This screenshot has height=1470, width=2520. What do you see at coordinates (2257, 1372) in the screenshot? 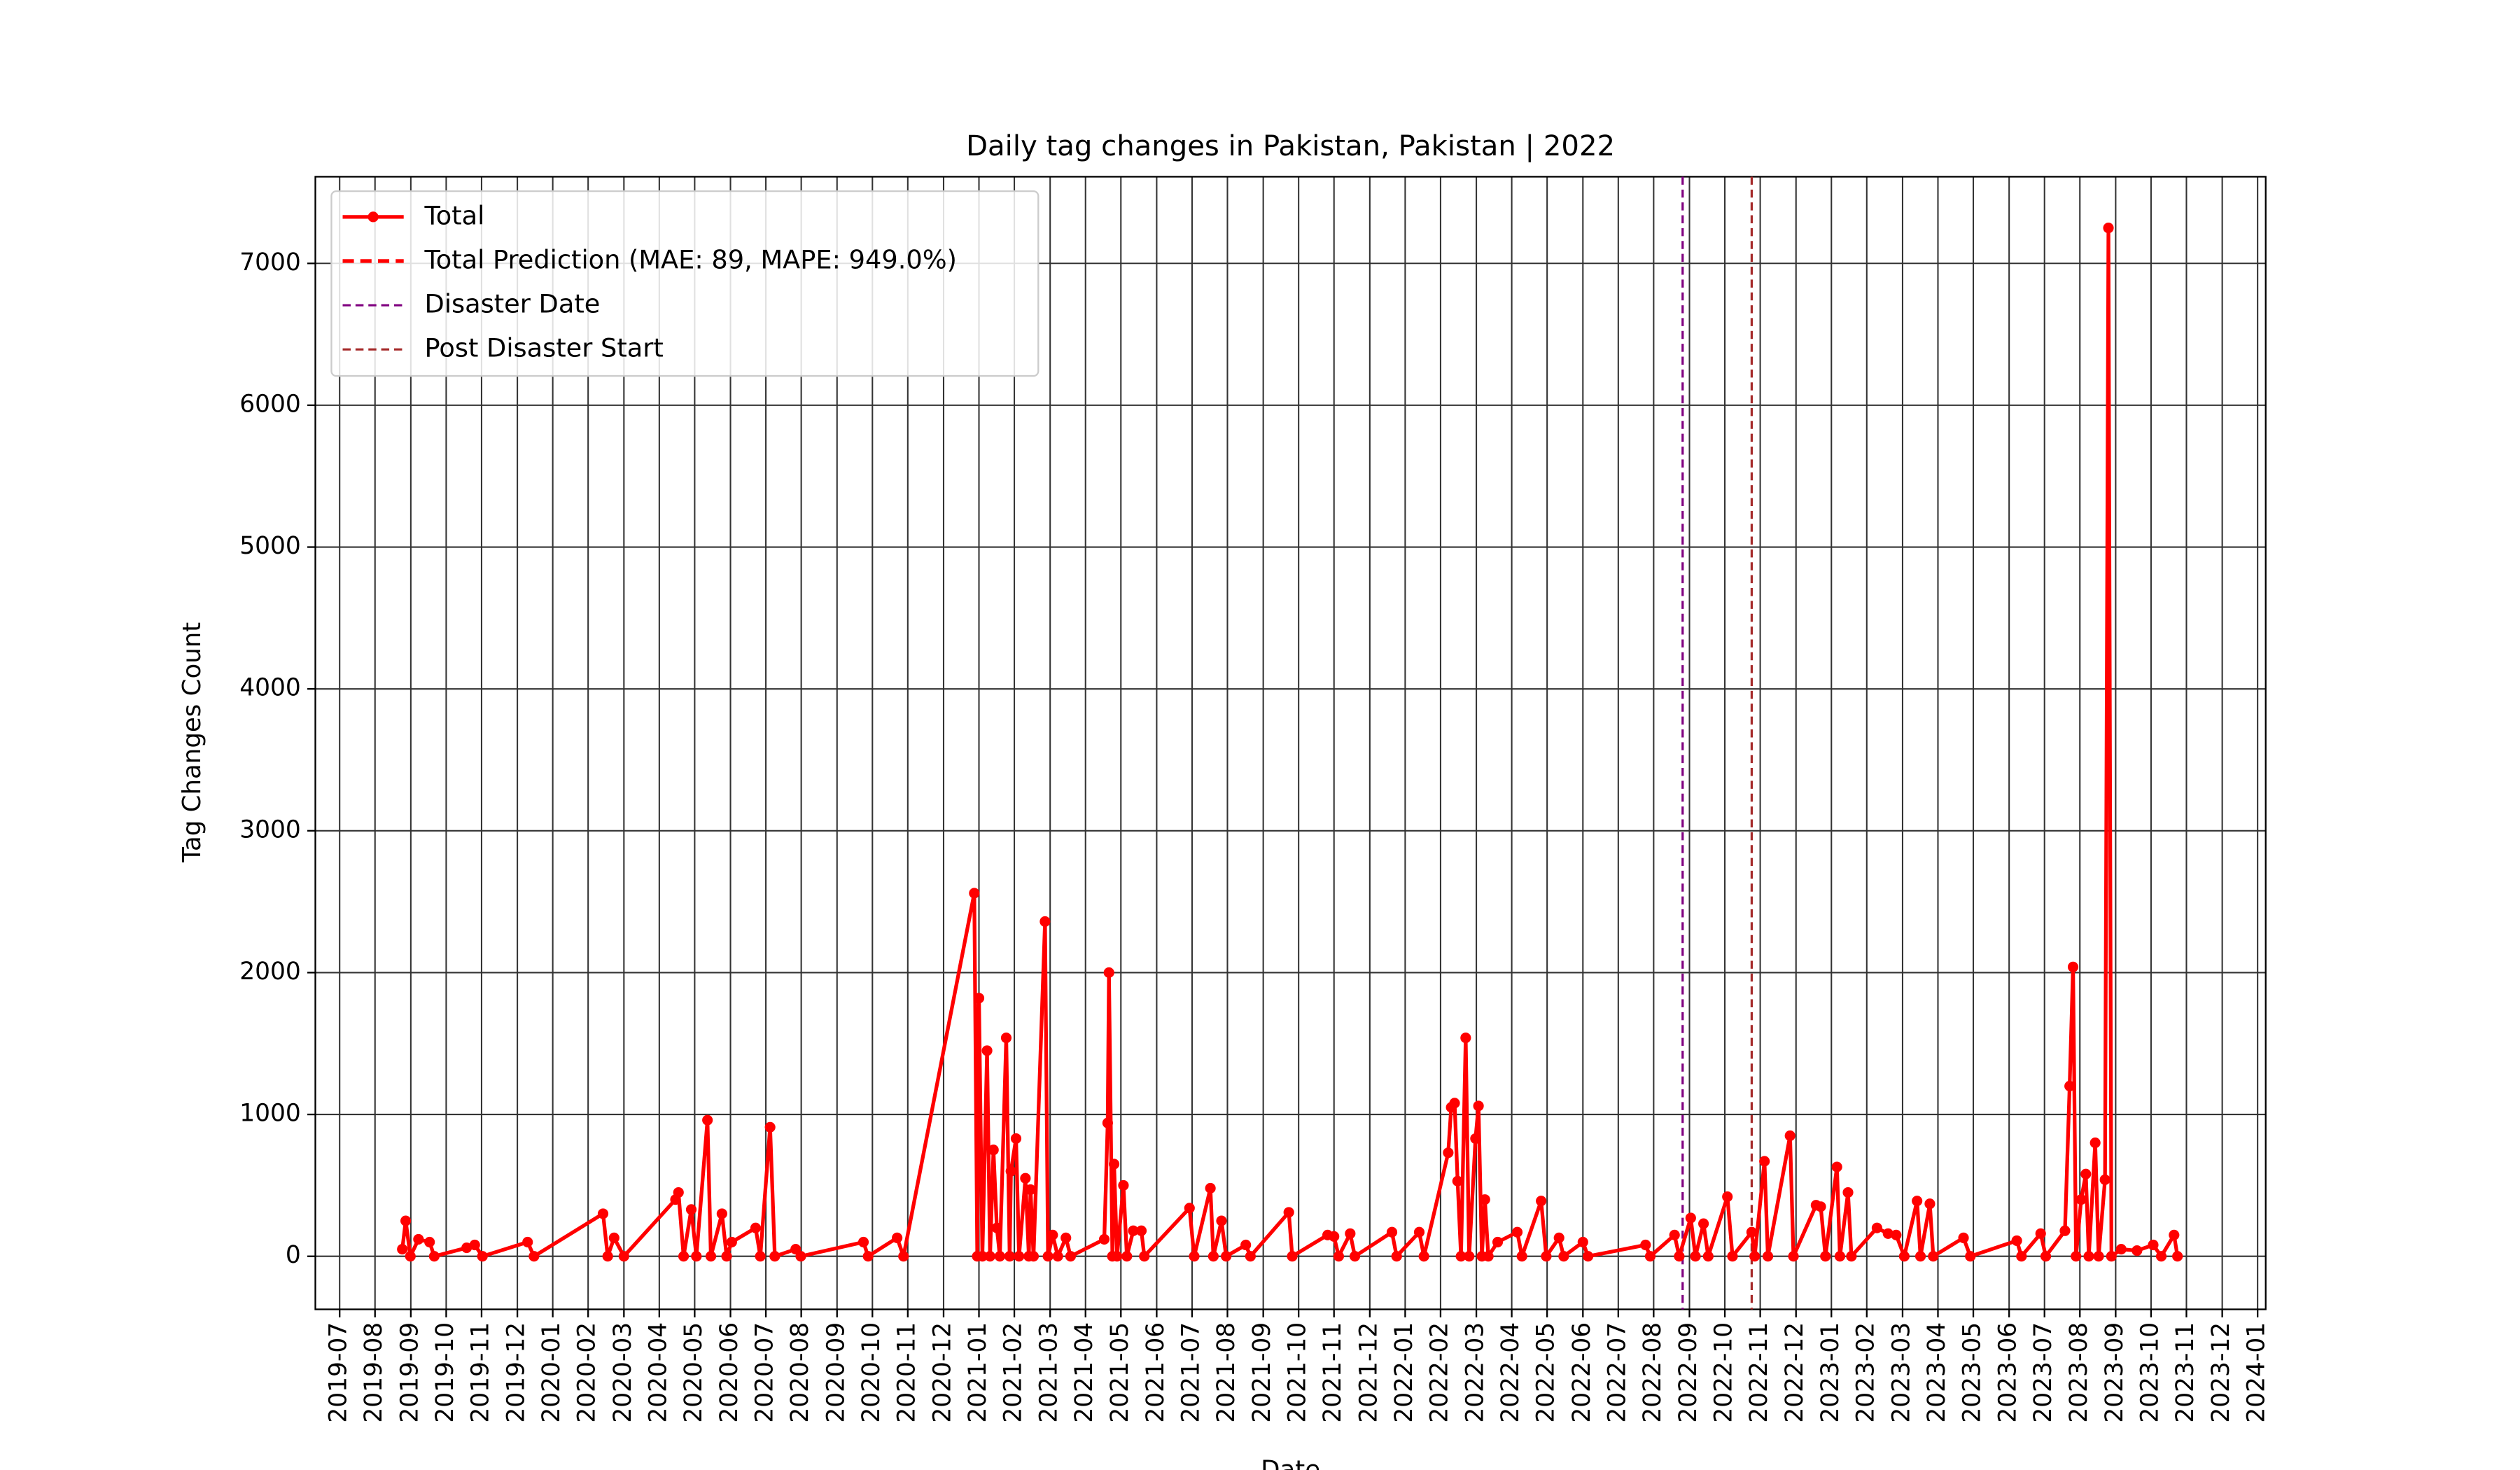
I see `x-tick-label: 2024-01` at bounding box center [2257, 1372].